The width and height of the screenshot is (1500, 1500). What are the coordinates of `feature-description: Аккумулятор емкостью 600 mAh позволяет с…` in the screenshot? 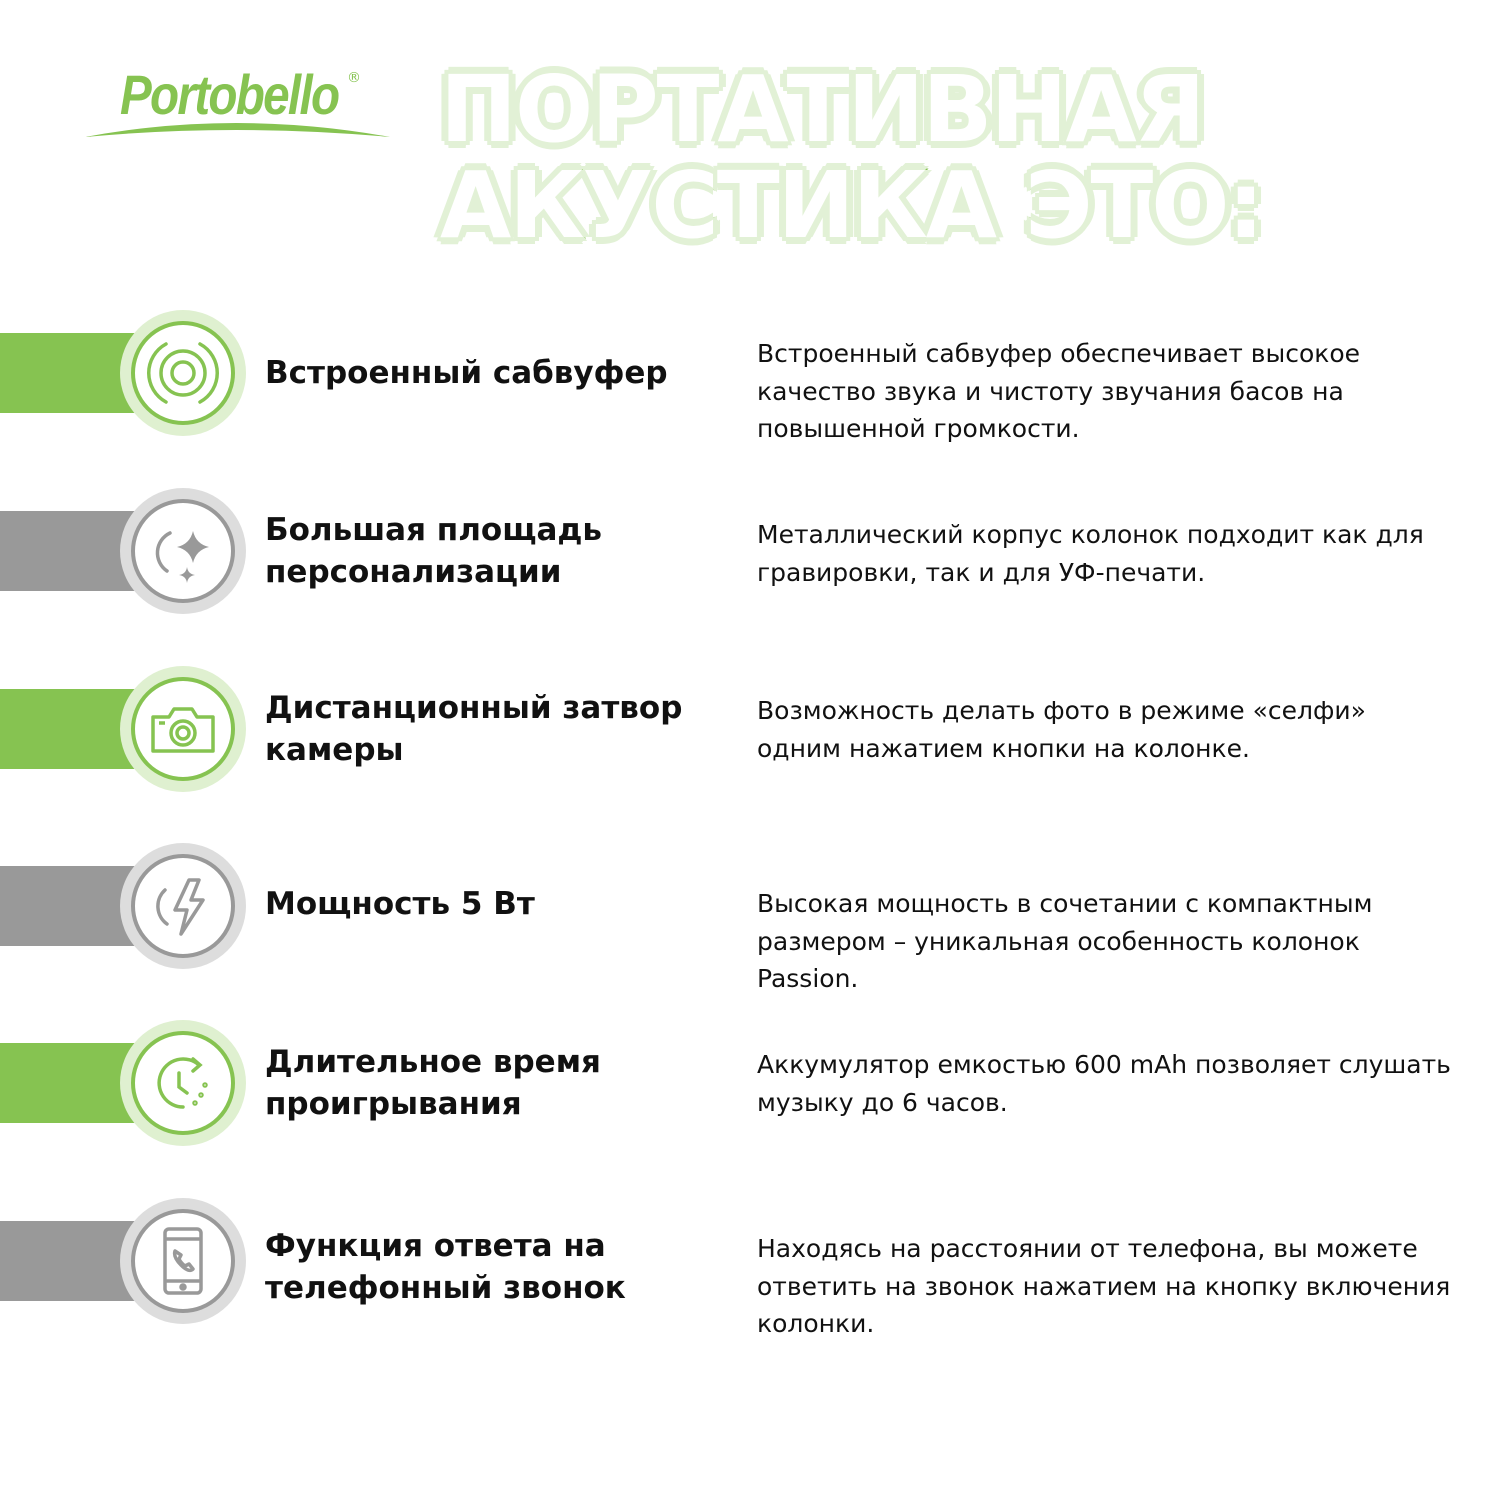 It's located at (1104, 1083).